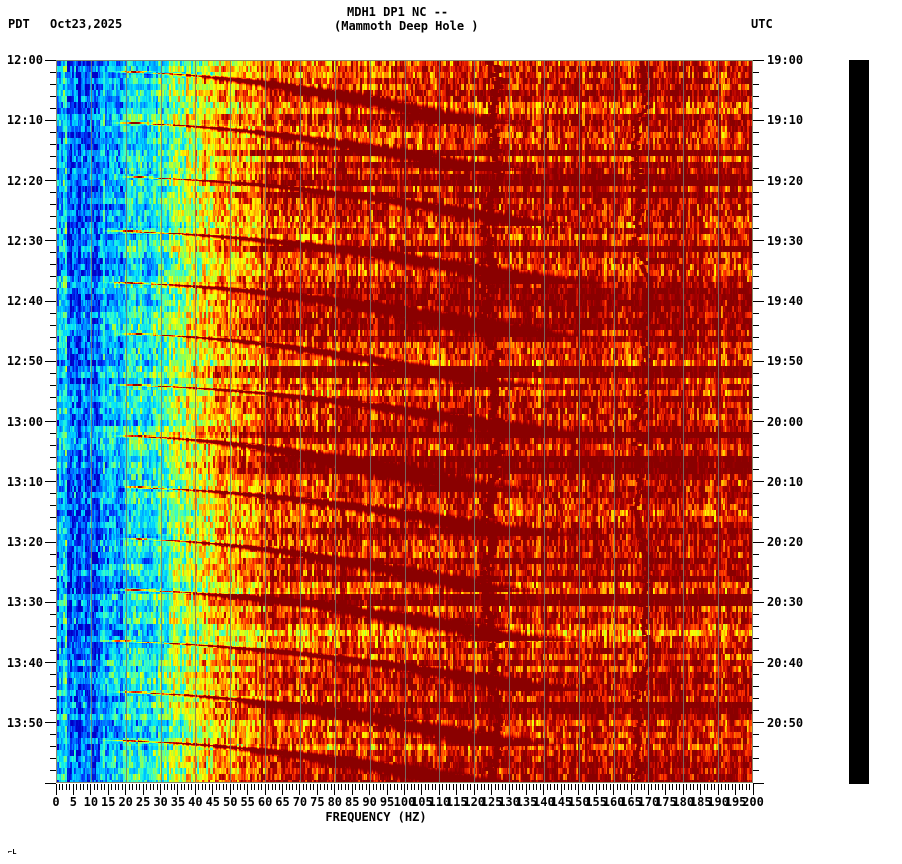  Describe the element at coordinates (24, 361) in the screenshot. I see `time-label-pdt: 12:50` at that location.